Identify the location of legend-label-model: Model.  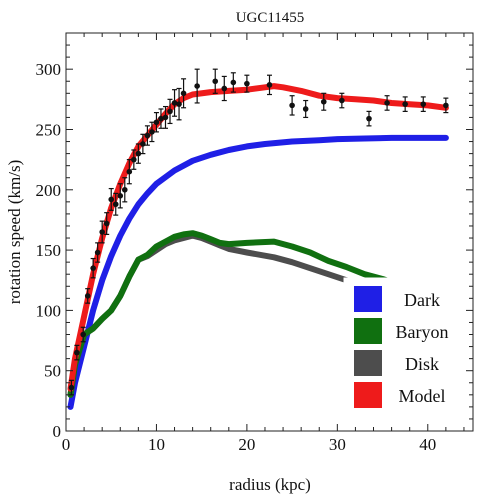
(422, 396).